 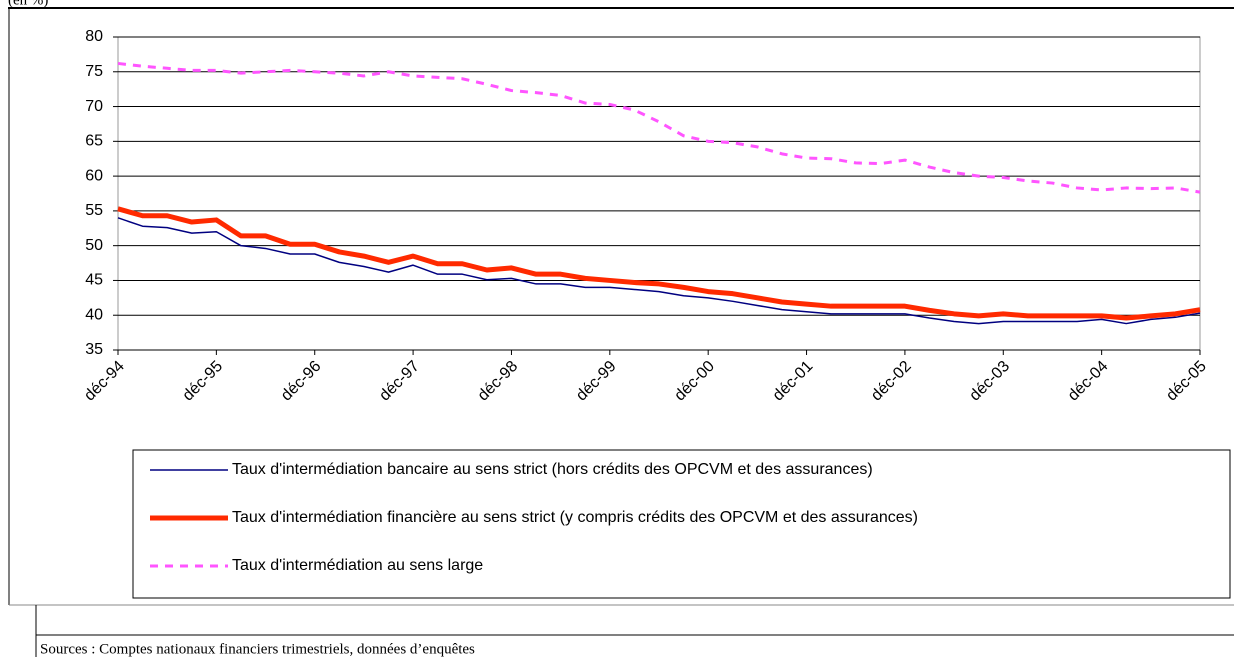 What do you see at coordinates (357, 565) in the screenshot?
I see `legend-label: Taux d'intermédiation au sens large` at bounding box center [357, 565].